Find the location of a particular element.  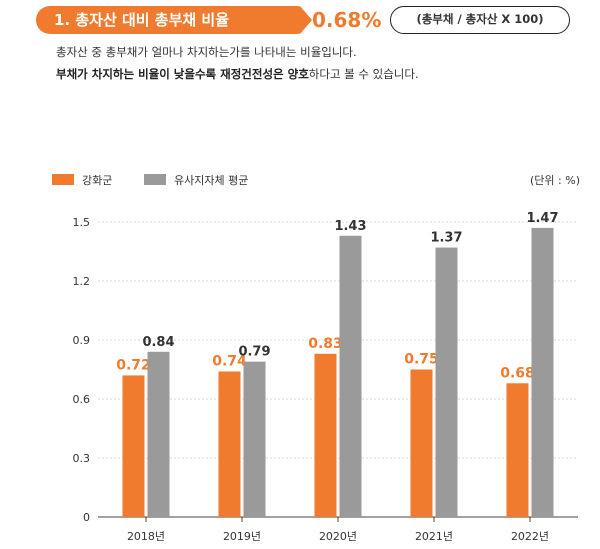

unit-label: (단위 : %) is located at coordinates (555, 180).